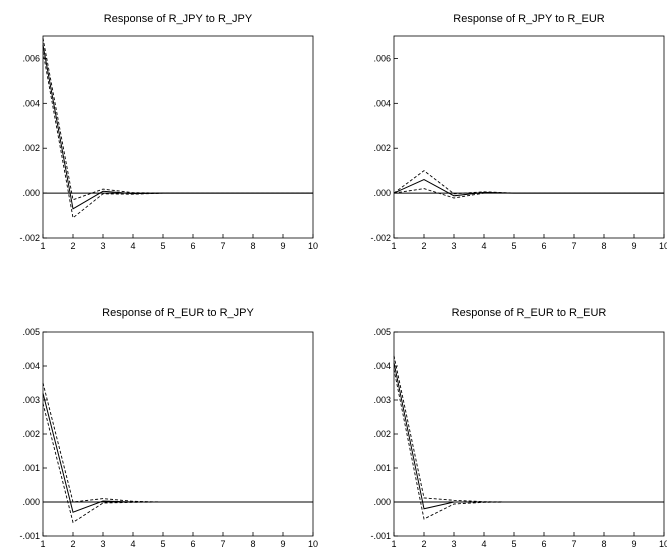 The height and width of the screenshot is (553, 667). What do you see at coordinates (528, 19) in the screenshot?
I see `chart-title: Response of R_JPY to R_EUR` at bounding box center [528, 19].